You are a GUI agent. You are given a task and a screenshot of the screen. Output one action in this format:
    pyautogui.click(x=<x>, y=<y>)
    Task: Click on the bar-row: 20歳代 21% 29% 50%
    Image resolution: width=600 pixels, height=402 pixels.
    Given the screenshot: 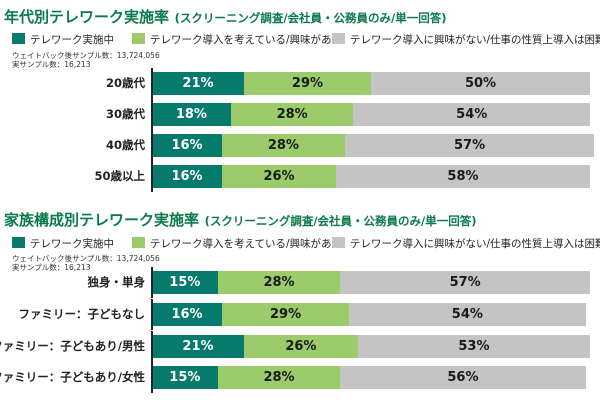 What is the action you would take?
    pyautogui.click(x=300, y=83)
    